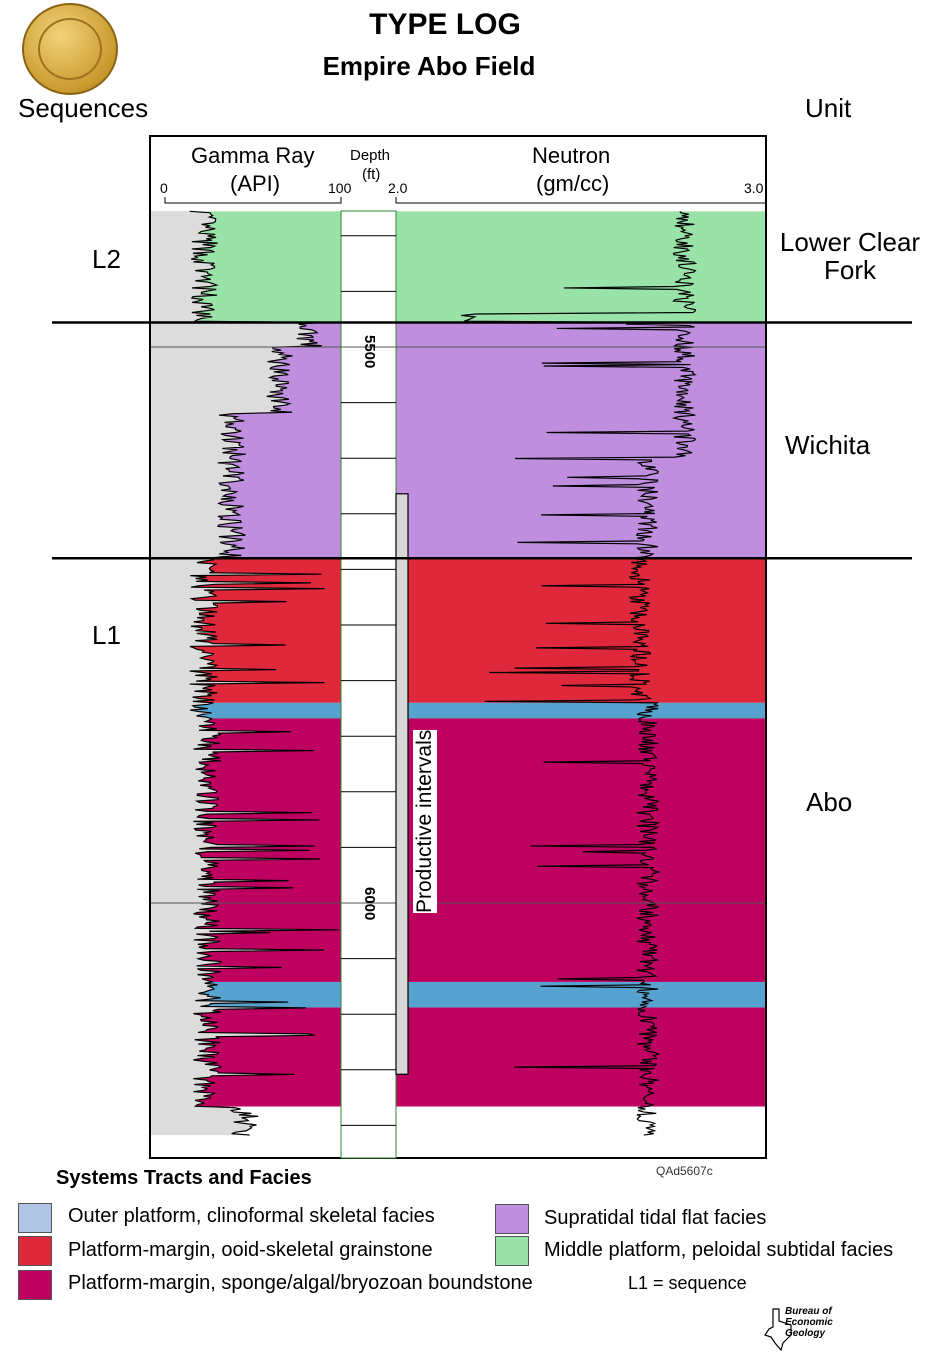 The image size is (943, 1356). I want to click on gamma-ray-fill, so click(245, 673).